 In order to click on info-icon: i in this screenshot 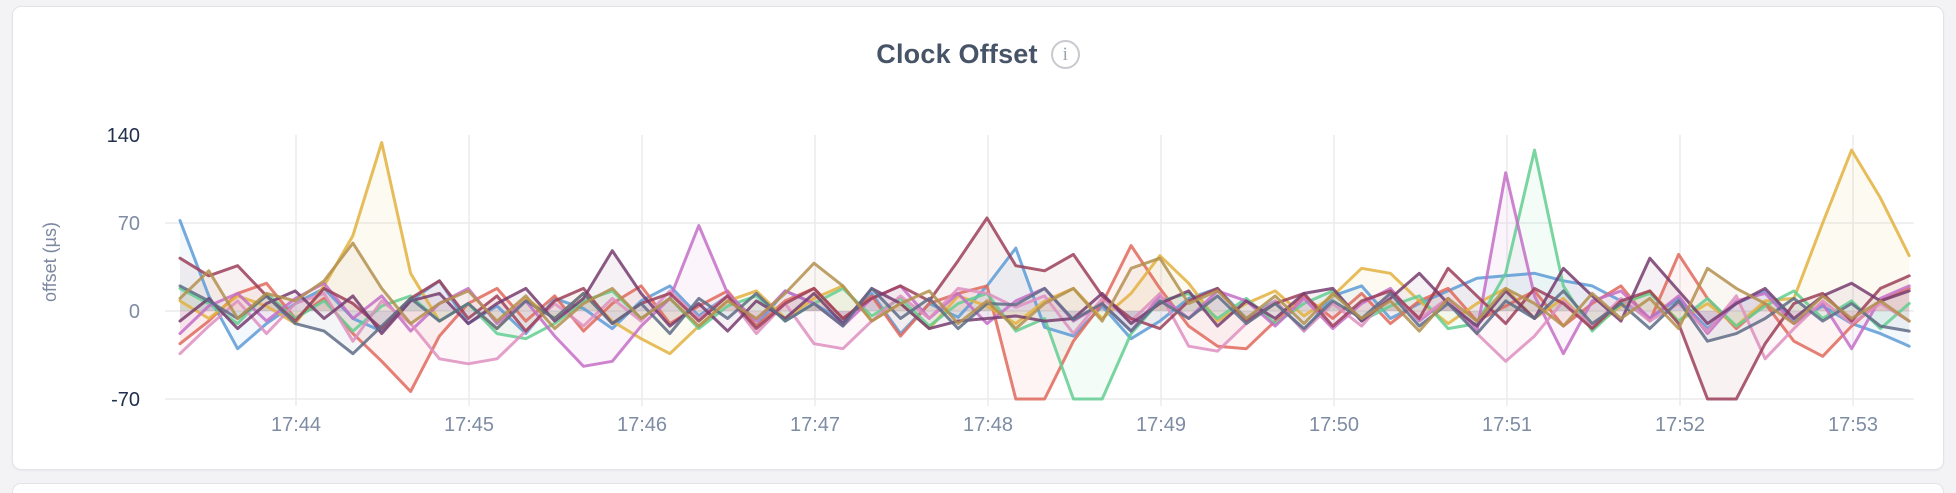, I will do `click(1065, 54)`.